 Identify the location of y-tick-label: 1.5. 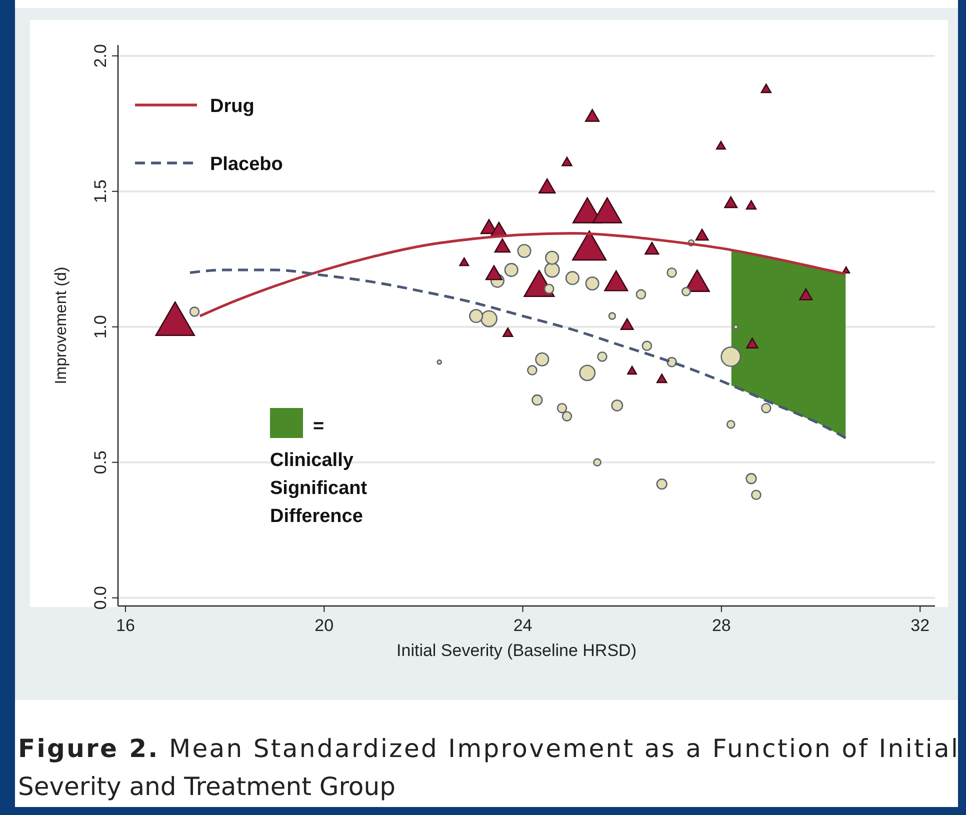
(100, 192).